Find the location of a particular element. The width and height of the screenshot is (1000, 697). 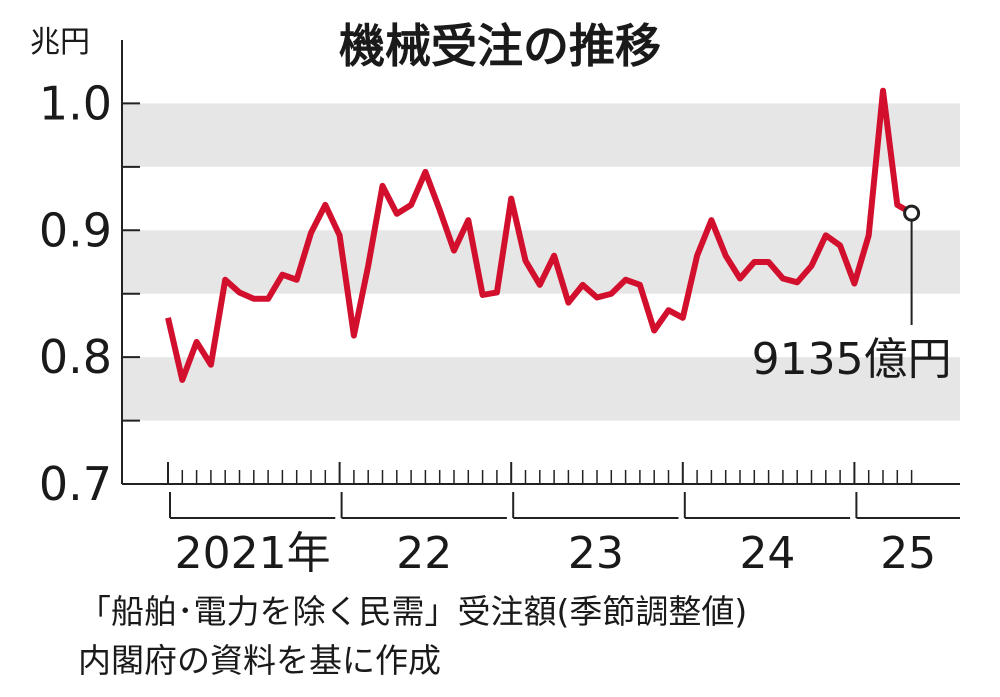

year-label: 24 is located at coordinates (767, 553).